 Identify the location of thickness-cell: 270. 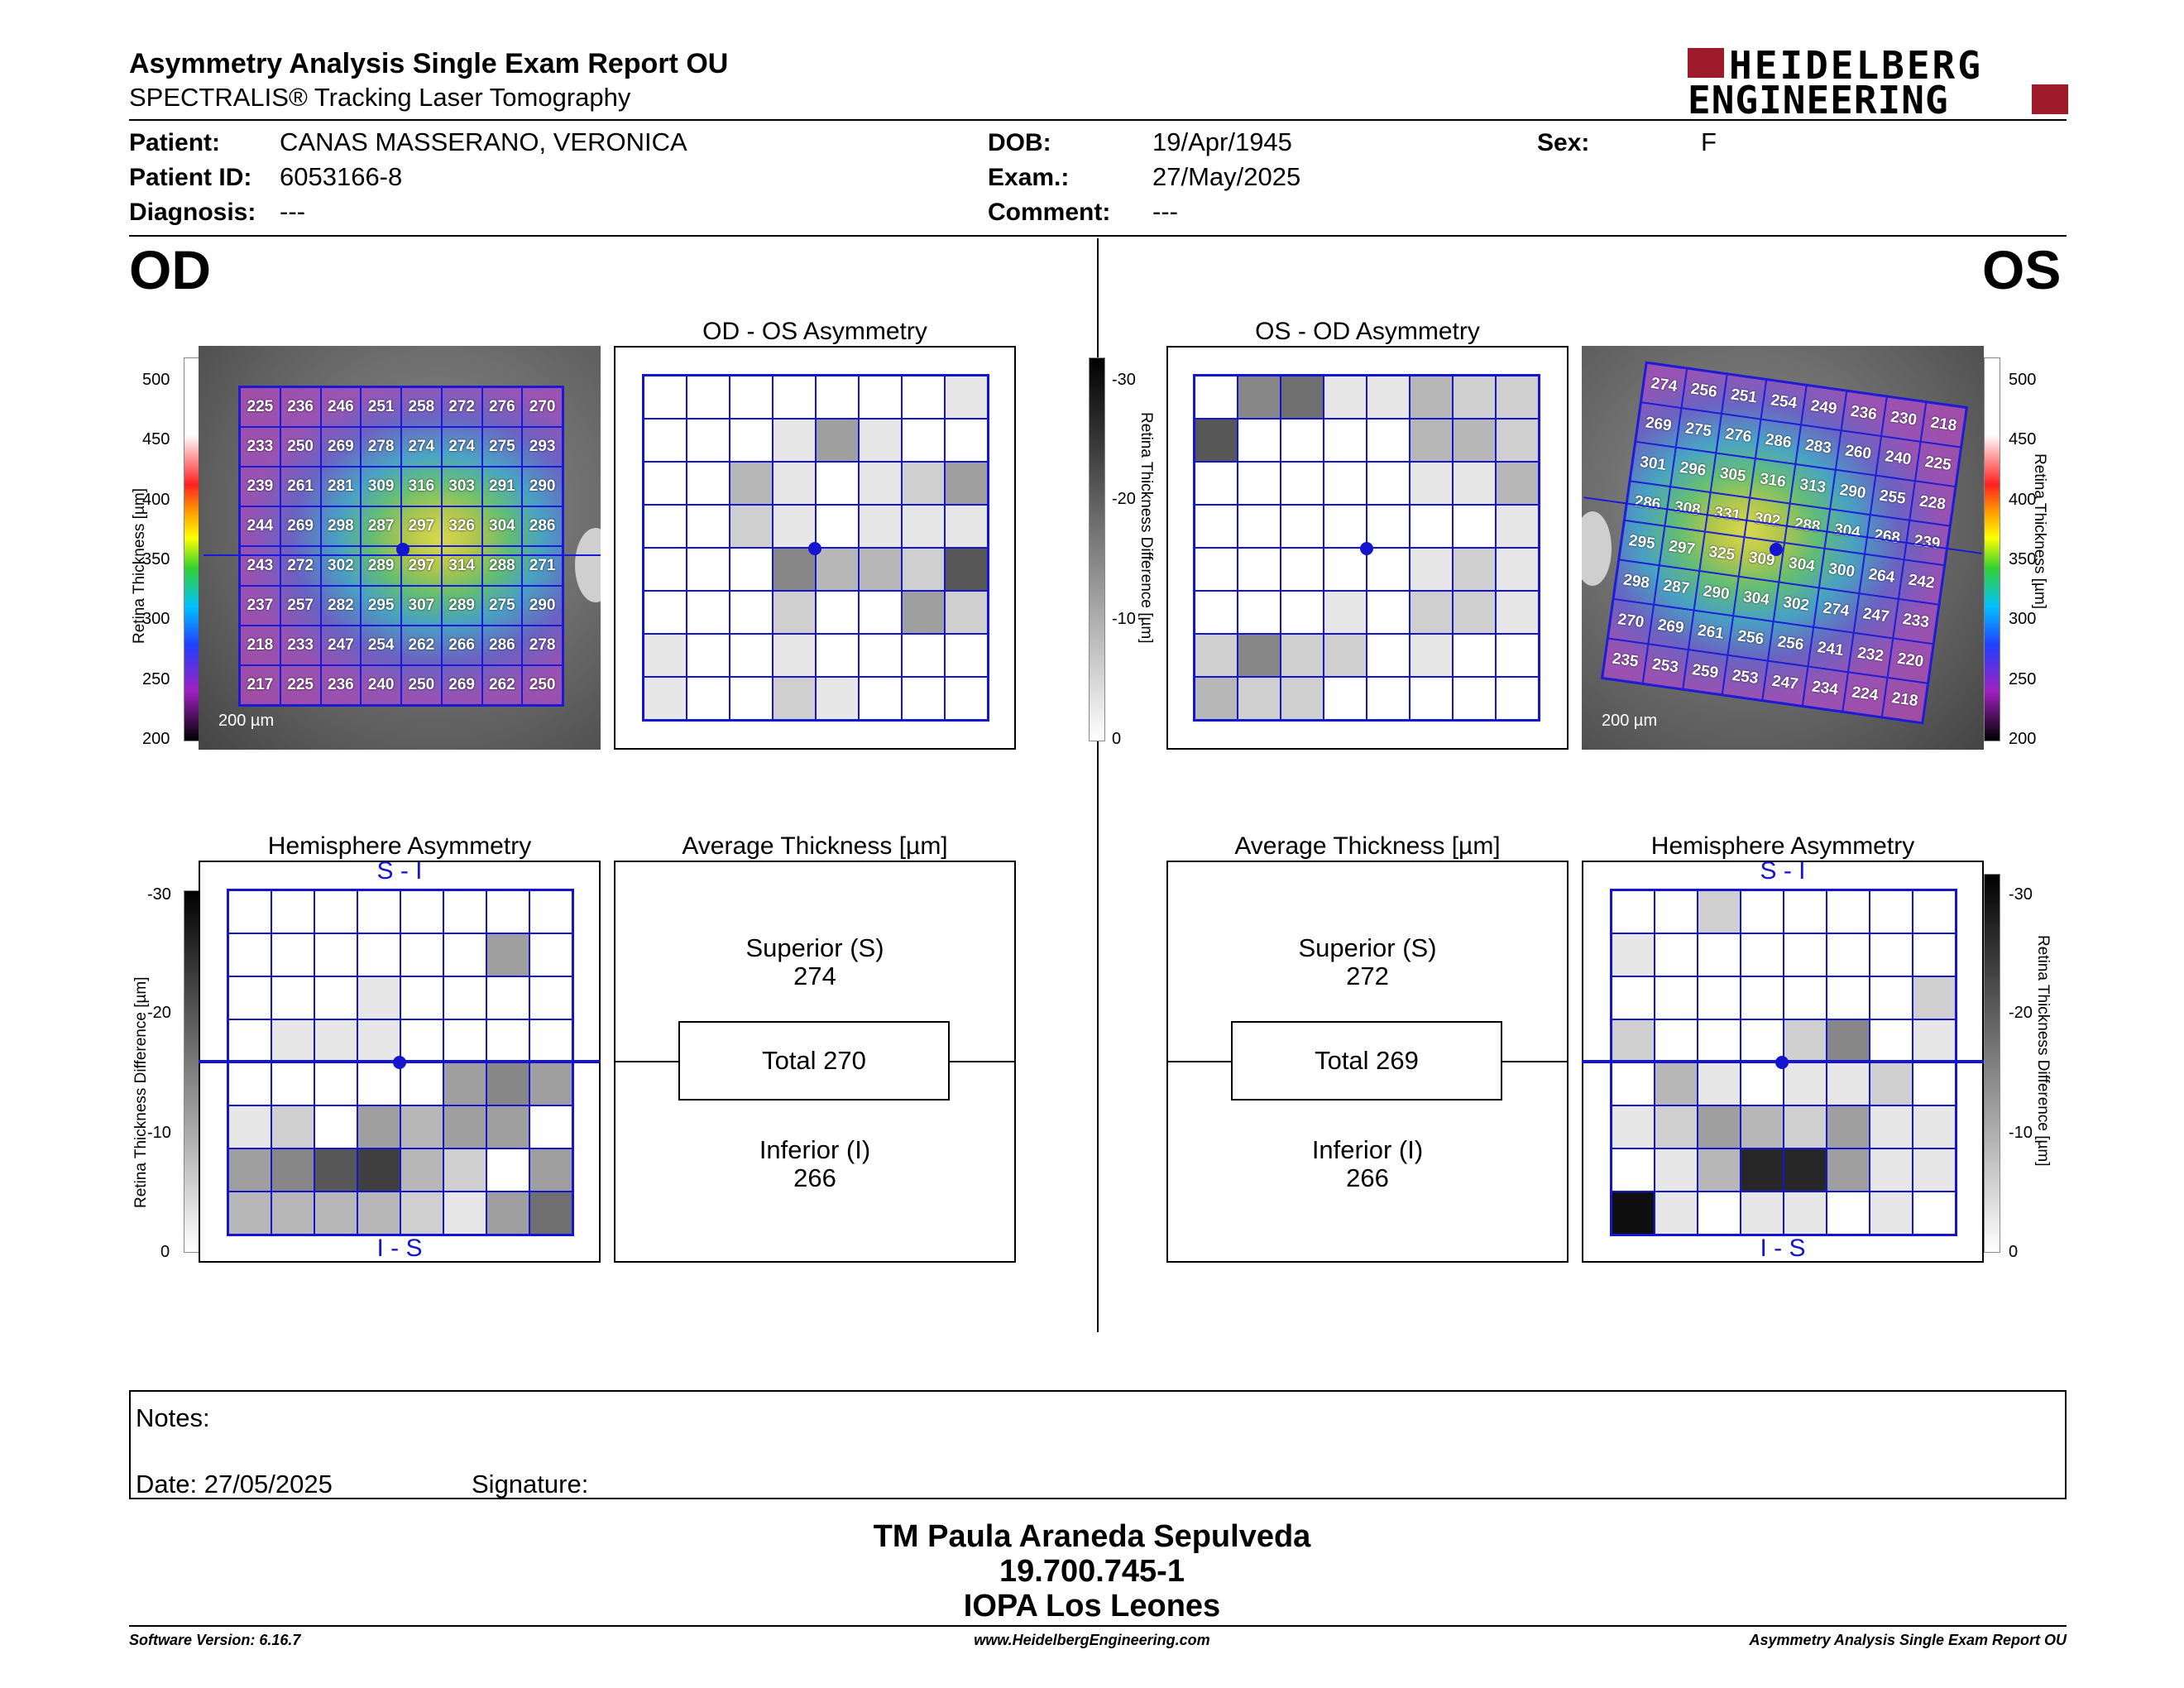
(542, 407).